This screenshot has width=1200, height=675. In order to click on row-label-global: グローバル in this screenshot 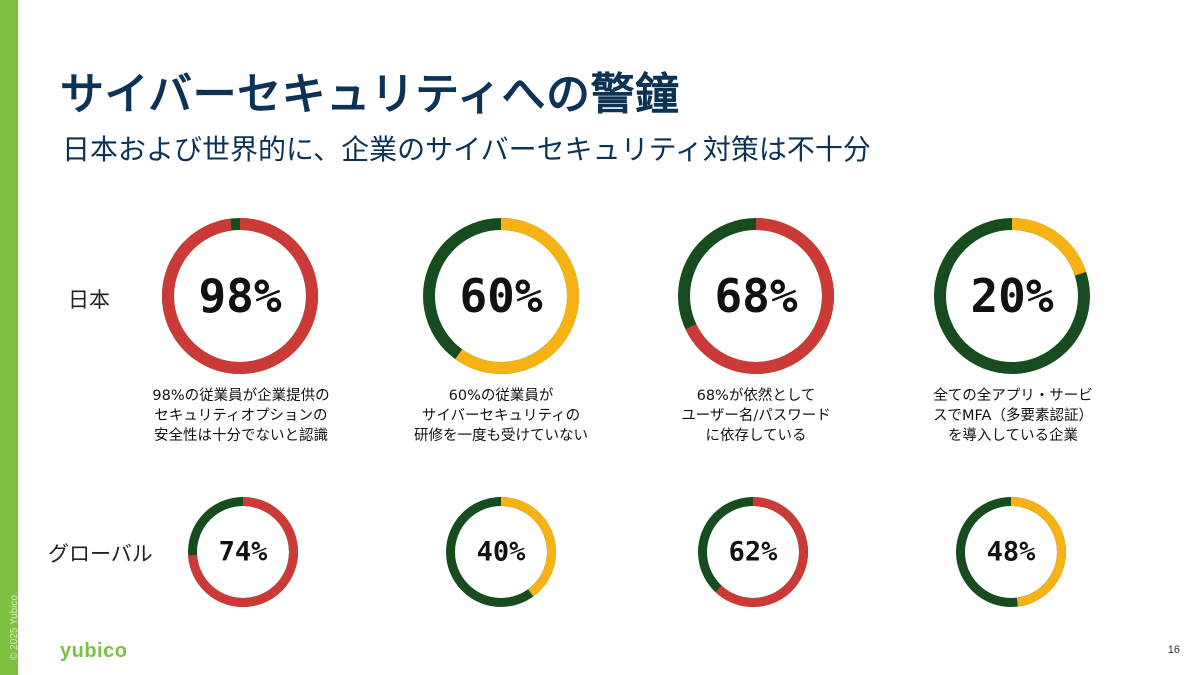, I will do `click(100, 554)`.